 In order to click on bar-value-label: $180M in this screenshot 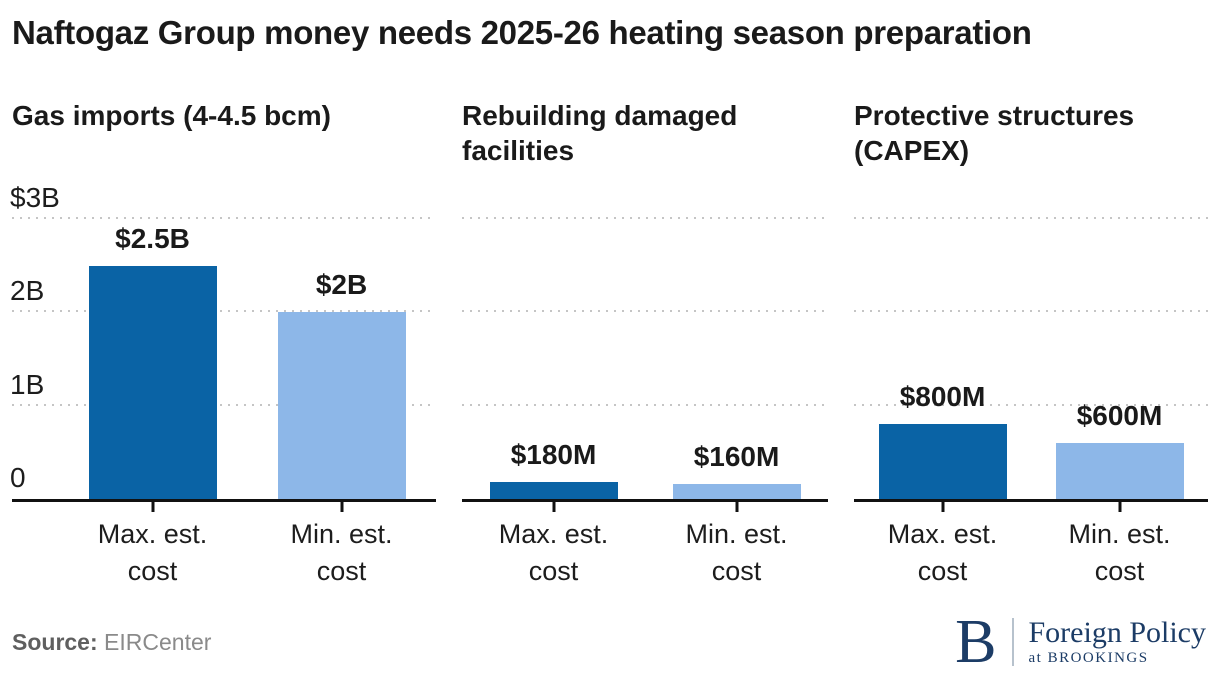, I will do `click(553, 454)`.